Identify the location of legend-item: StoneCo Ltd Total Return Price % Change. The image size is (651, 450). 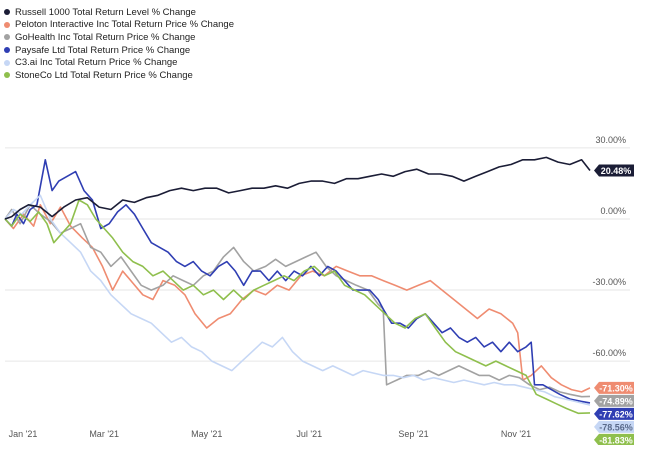
(119, 75).